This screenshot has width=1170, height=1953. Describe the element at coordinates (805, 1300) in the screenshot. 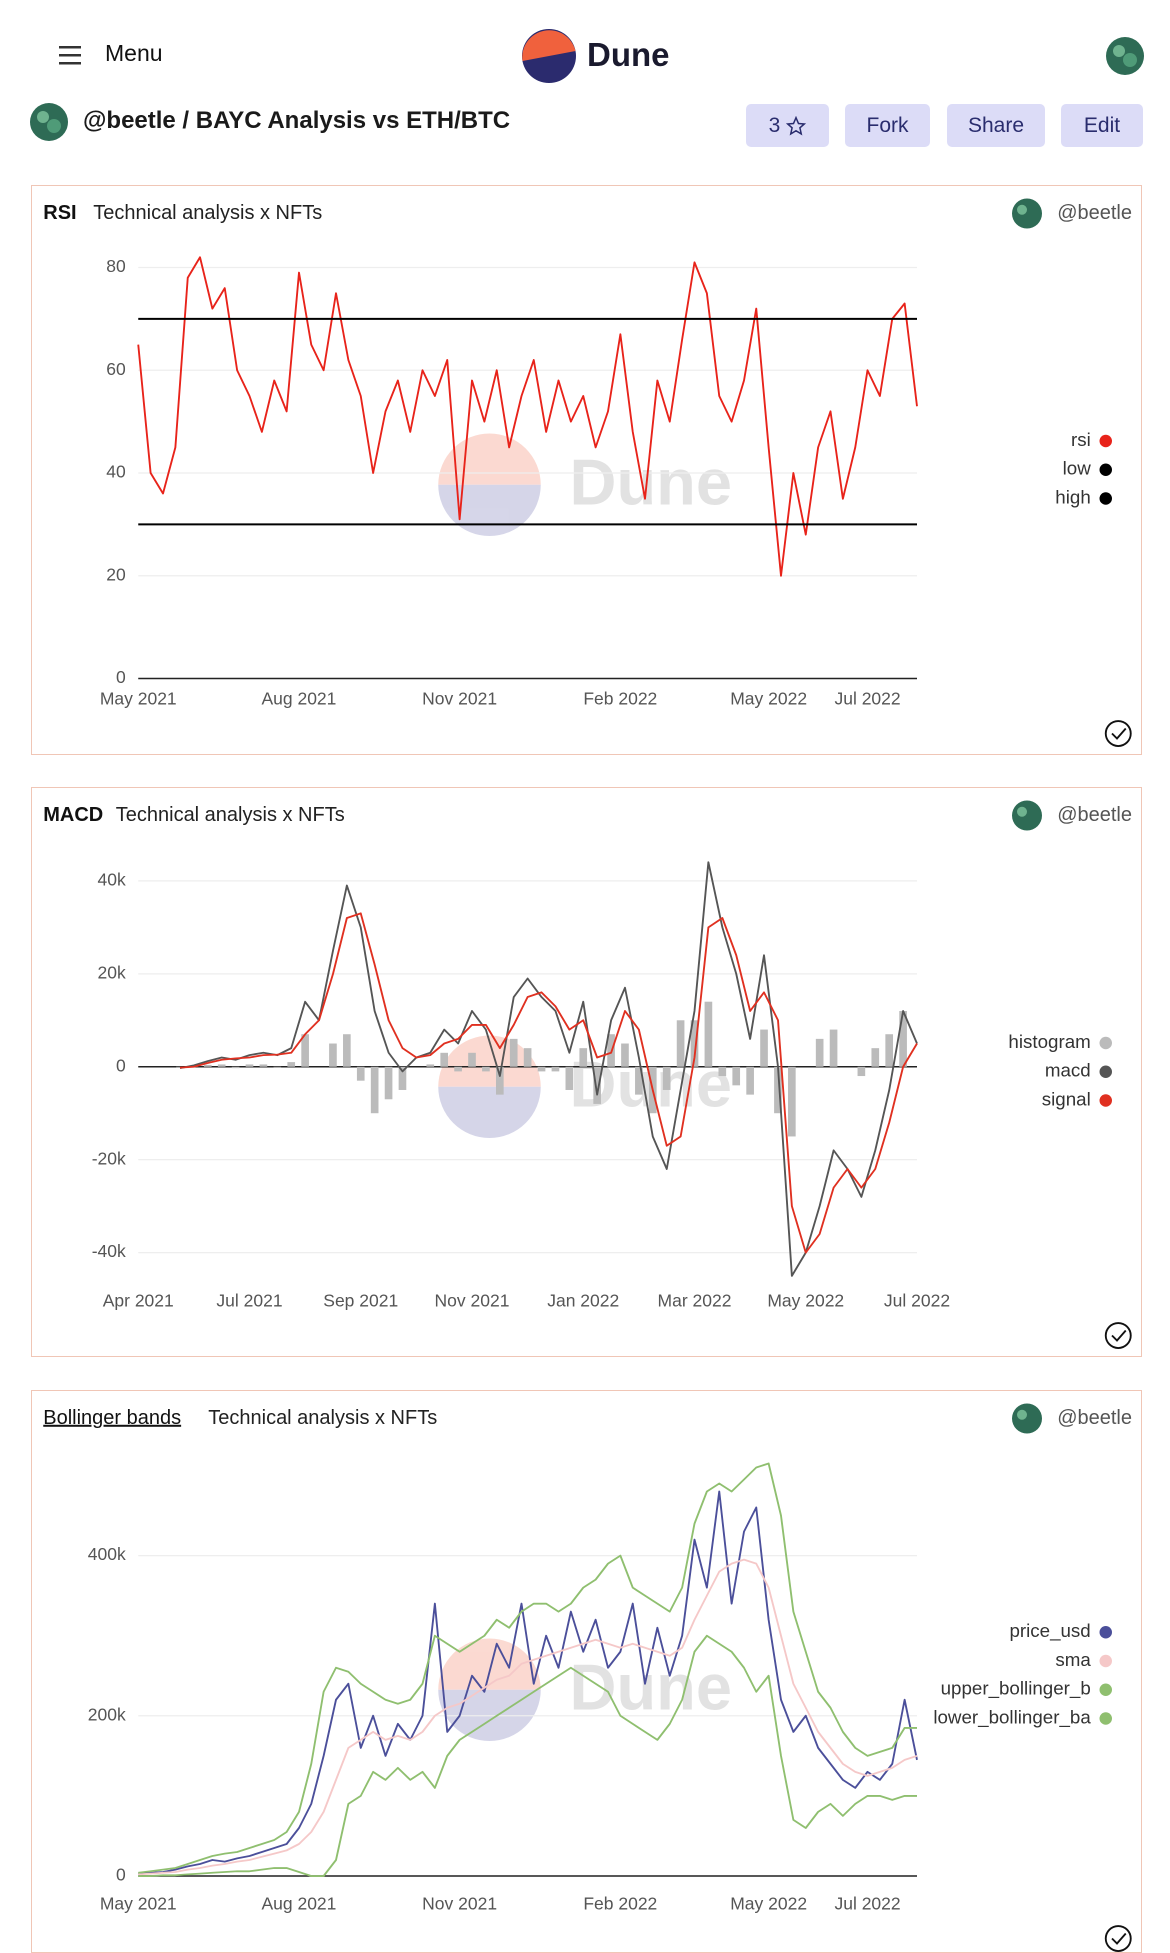

I see `x-tick-label: May 2022` at that location.